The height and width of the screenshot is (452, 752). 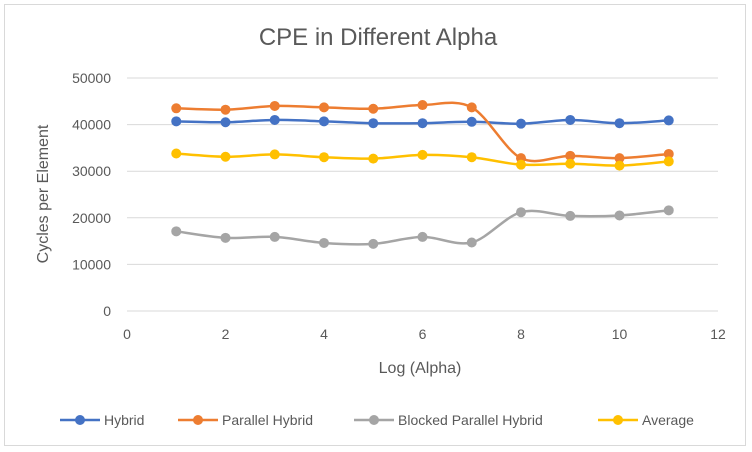 I want to click on y-tick-label: 20000, so click(x=91, y=218).